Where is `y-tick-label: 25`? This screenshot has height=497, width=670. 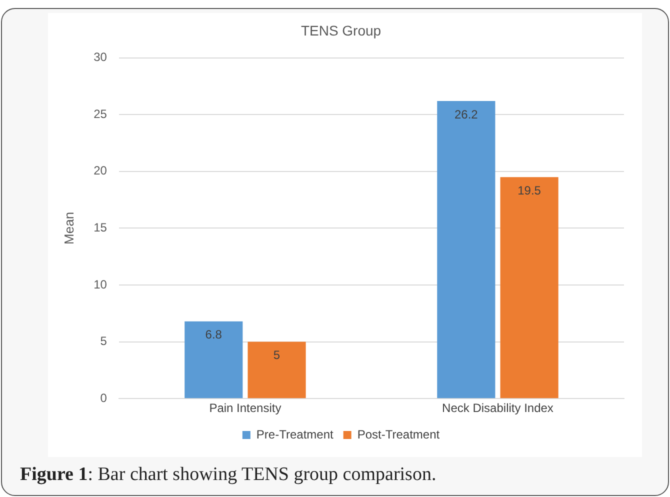
y-tick-label: 25 is located at coordinates (101, 113).